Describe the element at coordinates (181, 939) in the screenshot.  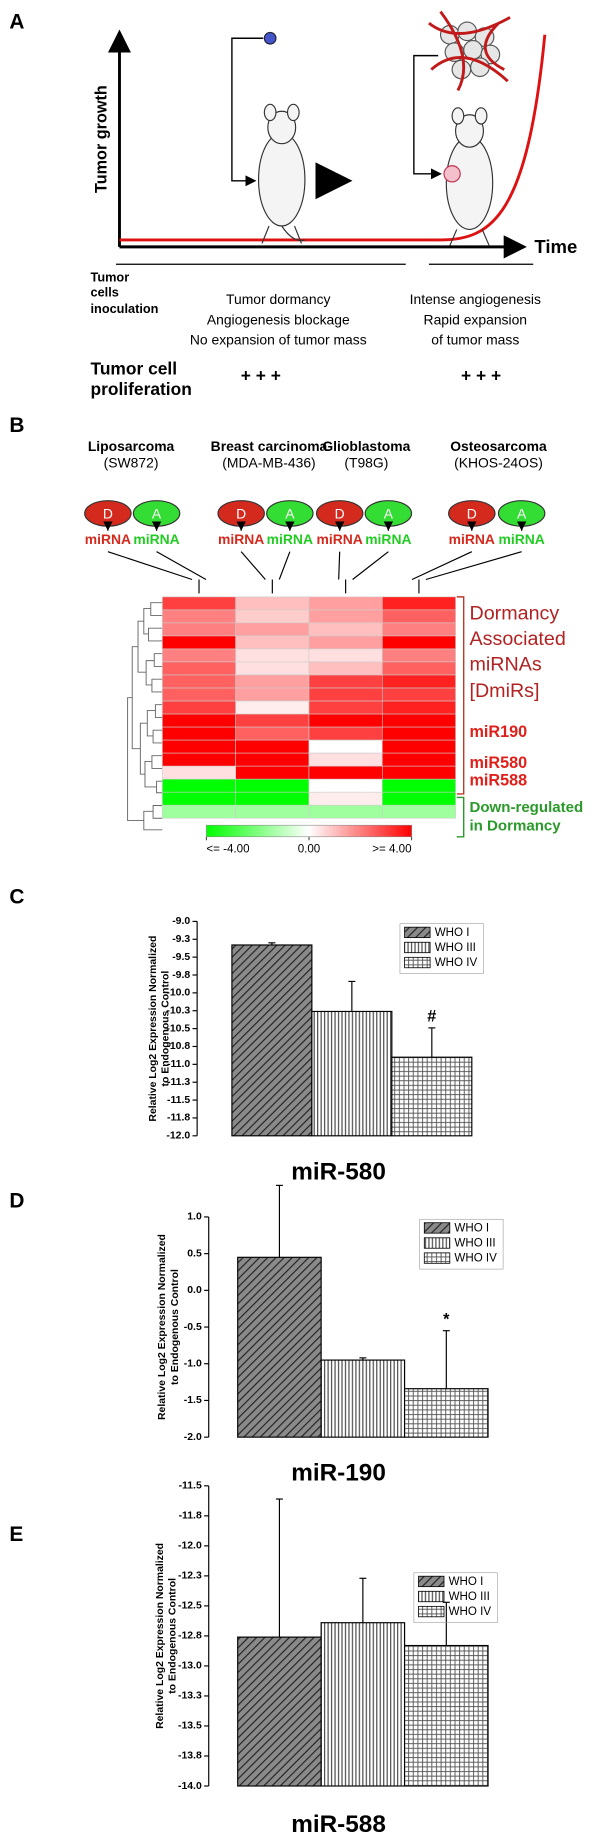
I see `y-tick-label: -9.3` at that location.